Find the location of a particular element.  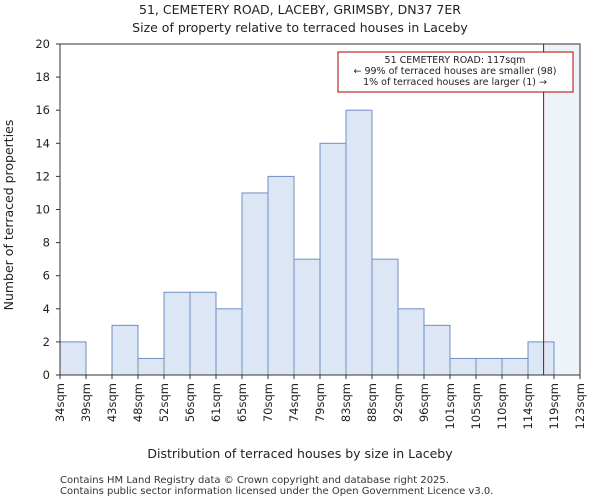

x-tick-label: 114sqm is located at coordinates (528, 406).